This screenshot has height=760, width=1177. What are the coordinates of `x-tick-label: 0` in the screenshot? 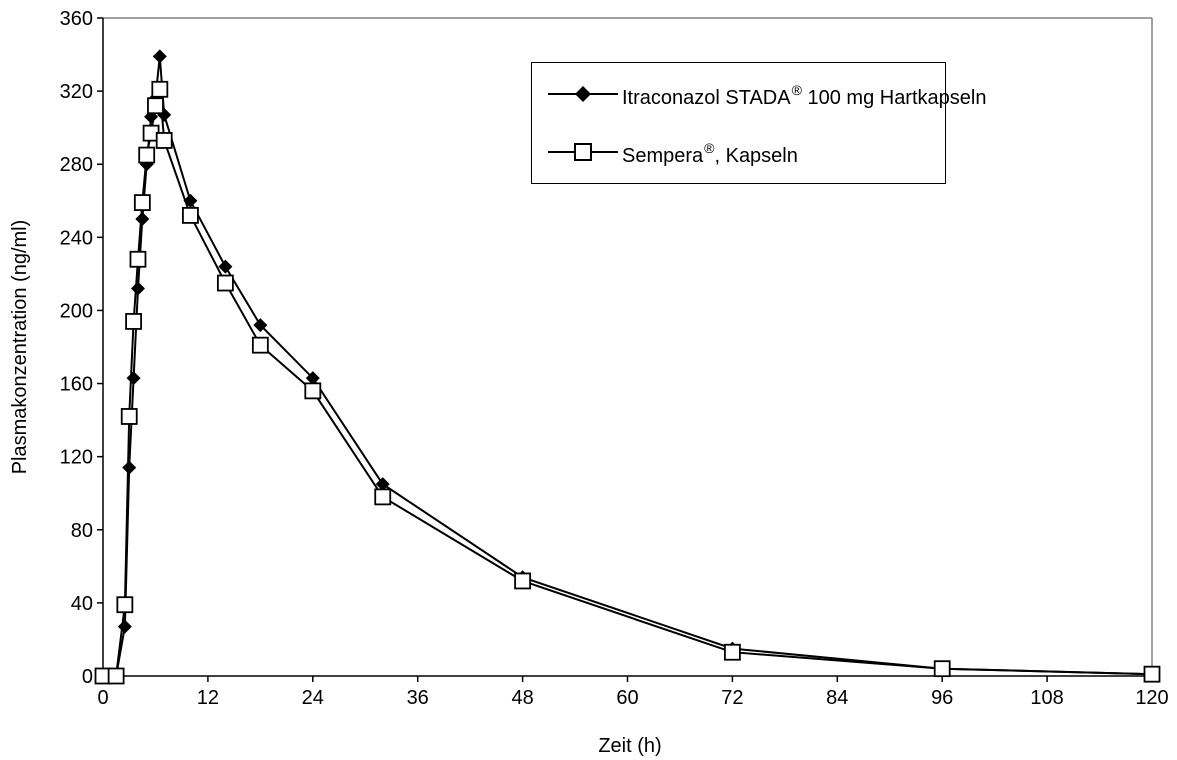 It's located at (102, 698).